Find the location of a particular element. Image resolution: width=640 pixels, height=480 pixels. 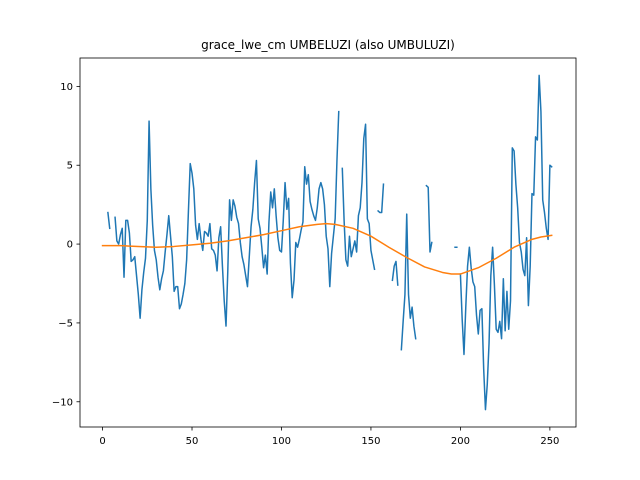

y-tick-label: −5 is located at coordinates (65, 323).